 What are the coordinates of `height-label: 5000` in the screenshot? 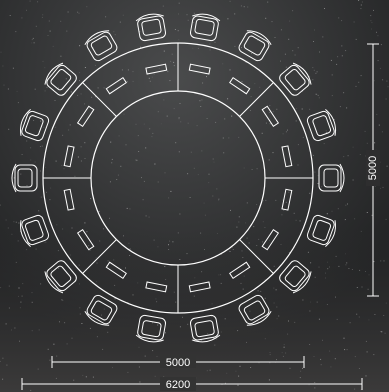 It's located at (373, 168).